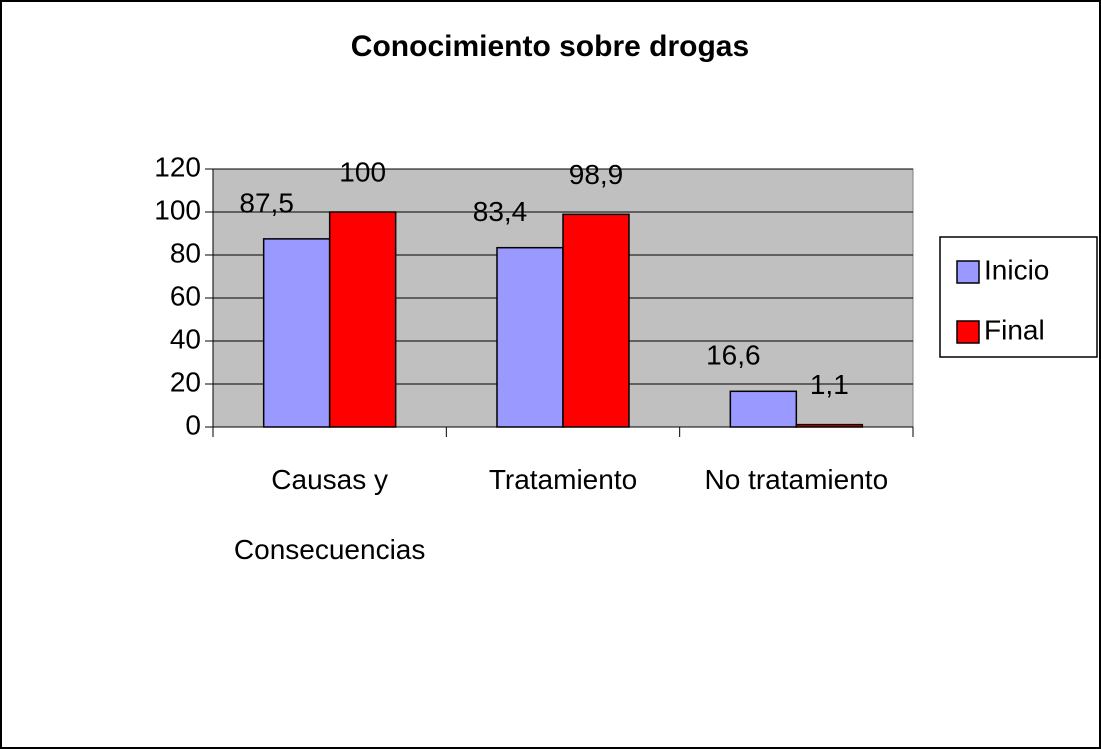 This screenshot has height=749, width=1101. Describe the element at coordinates (177, 166) in the screenshot. I see `y-tick-label: 120` at that location.